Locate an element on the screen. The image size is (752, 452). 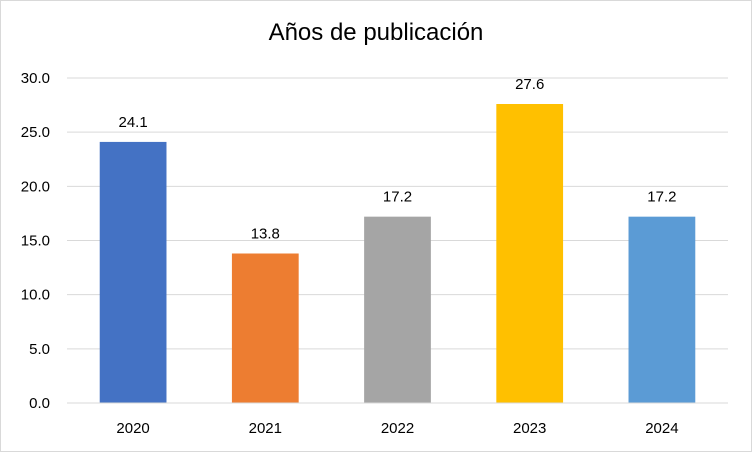
x-tick-label-2024: 2024 is located at coordinates (661, 428).